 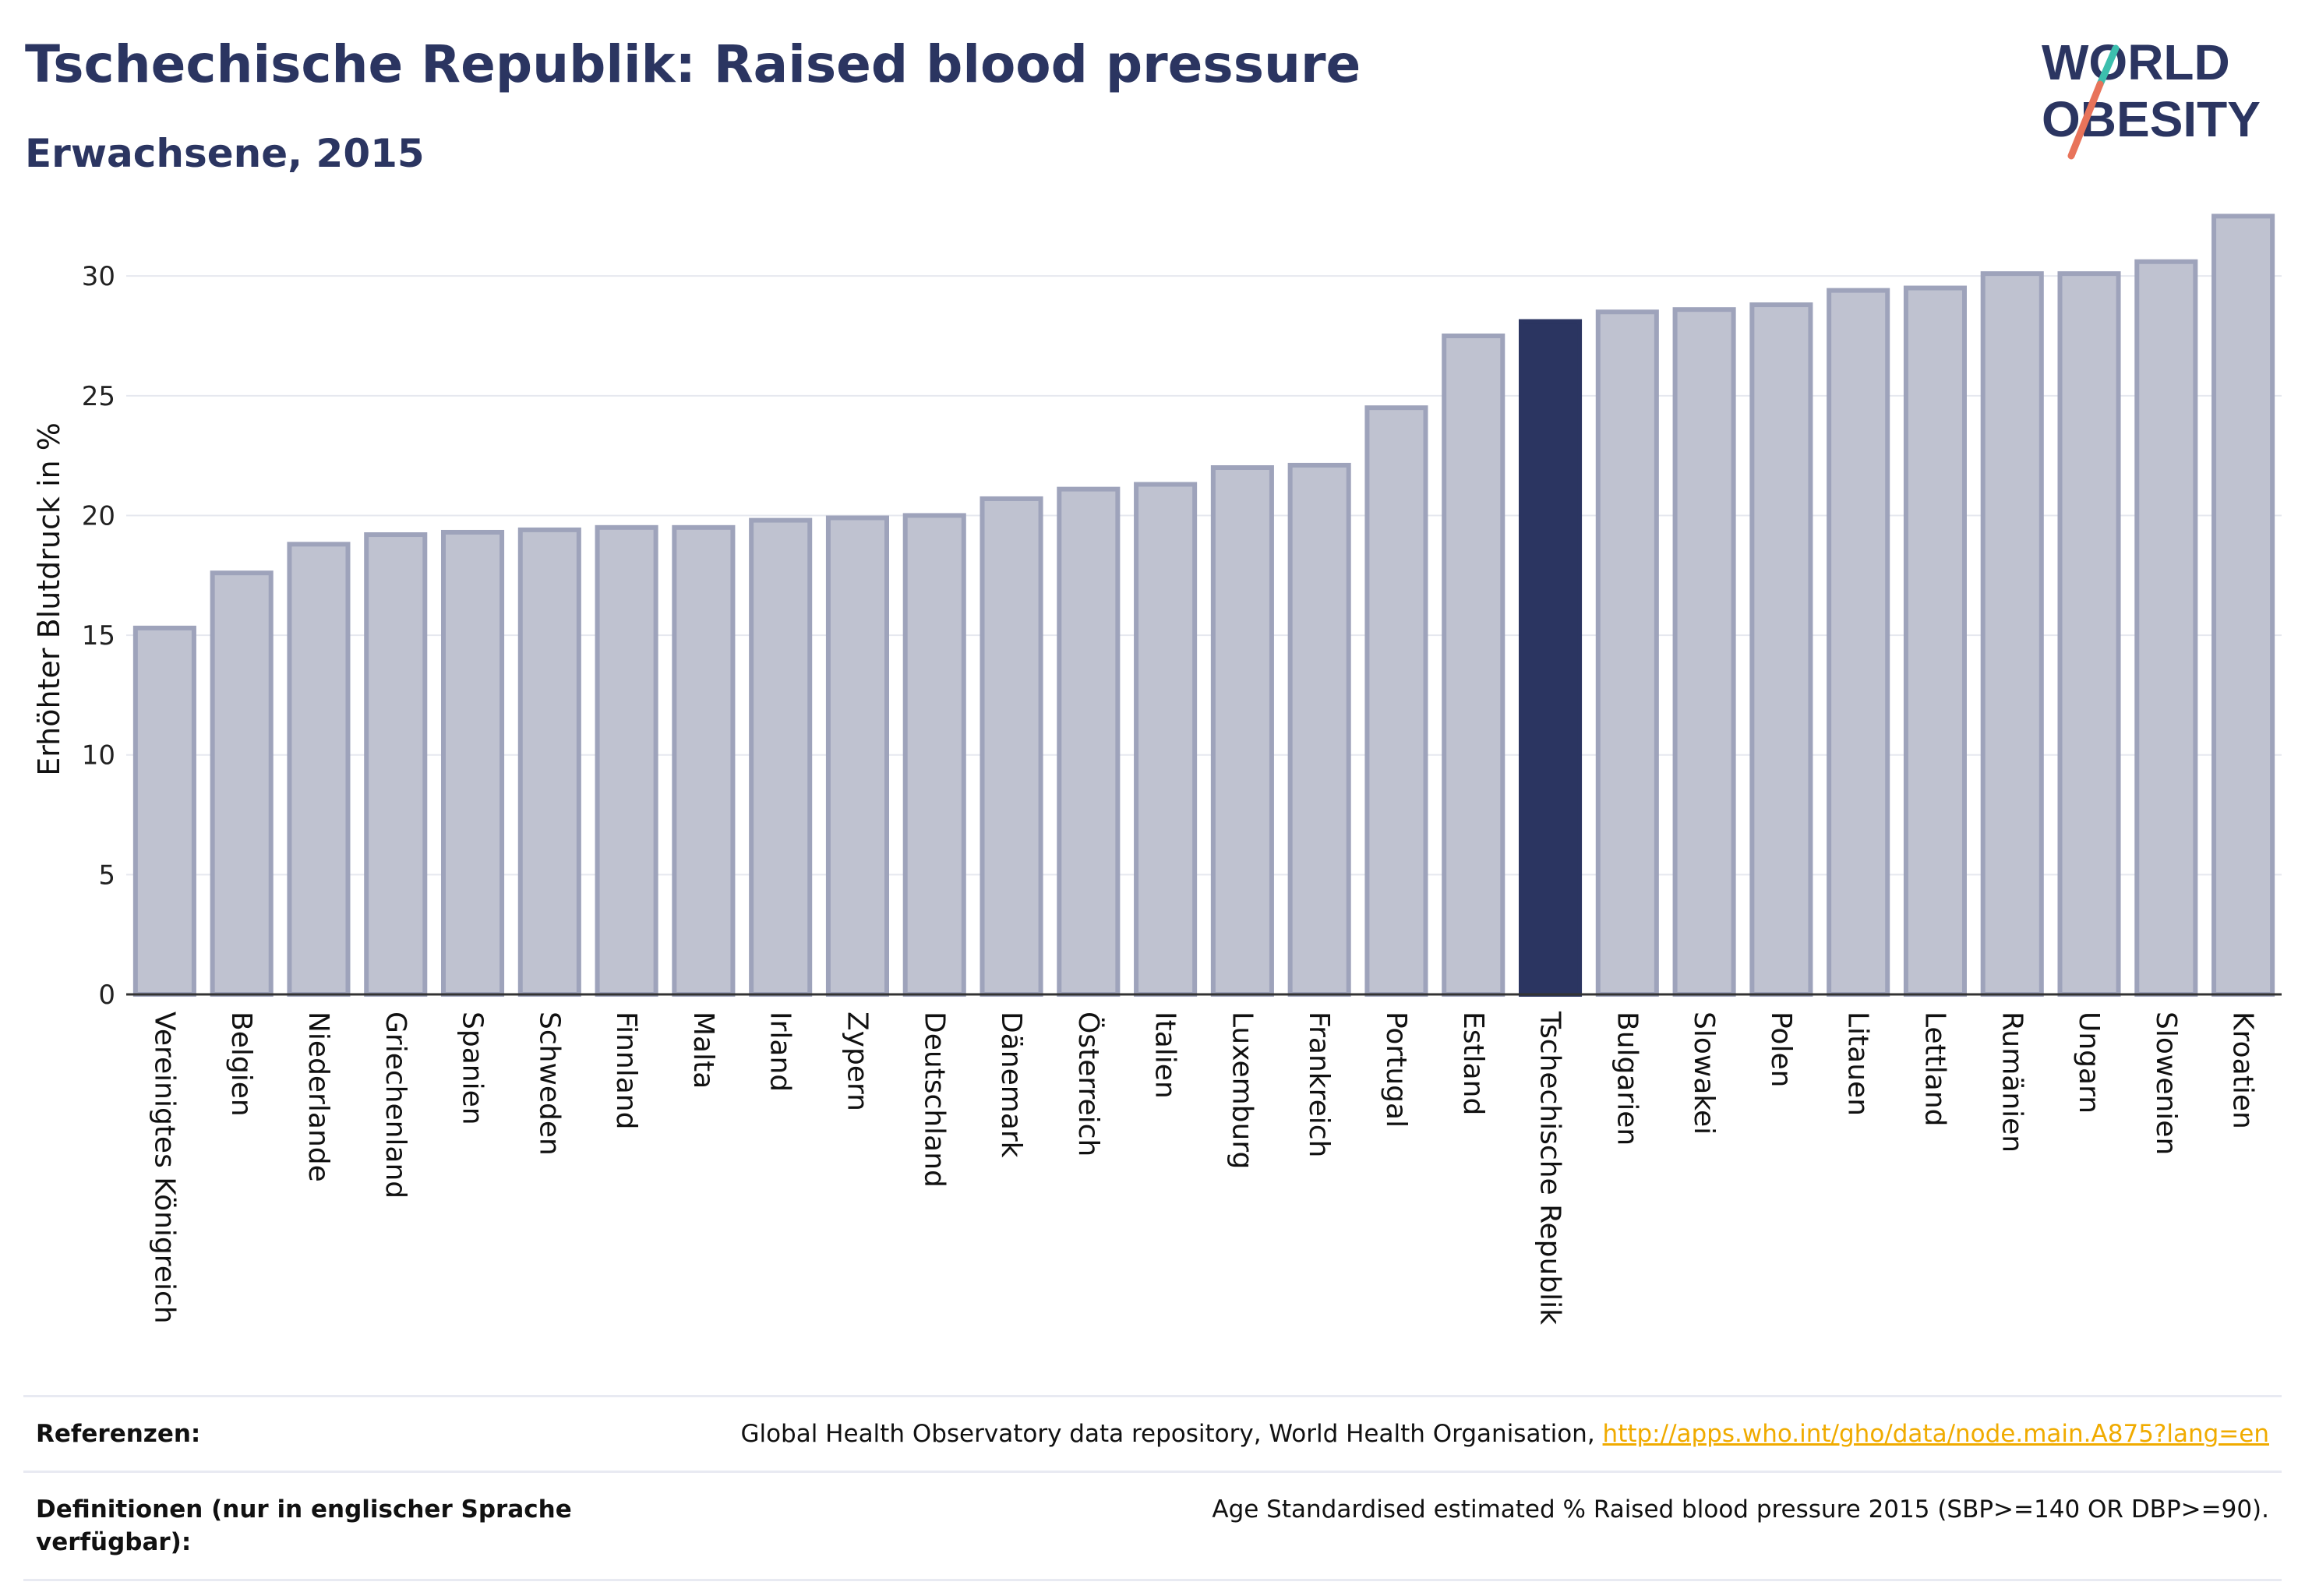 What do you see at coordinates (2089, 1063) in the screenshot?
I see `x-tick-label: Ungarn` at bounding box center [2089, 1063].